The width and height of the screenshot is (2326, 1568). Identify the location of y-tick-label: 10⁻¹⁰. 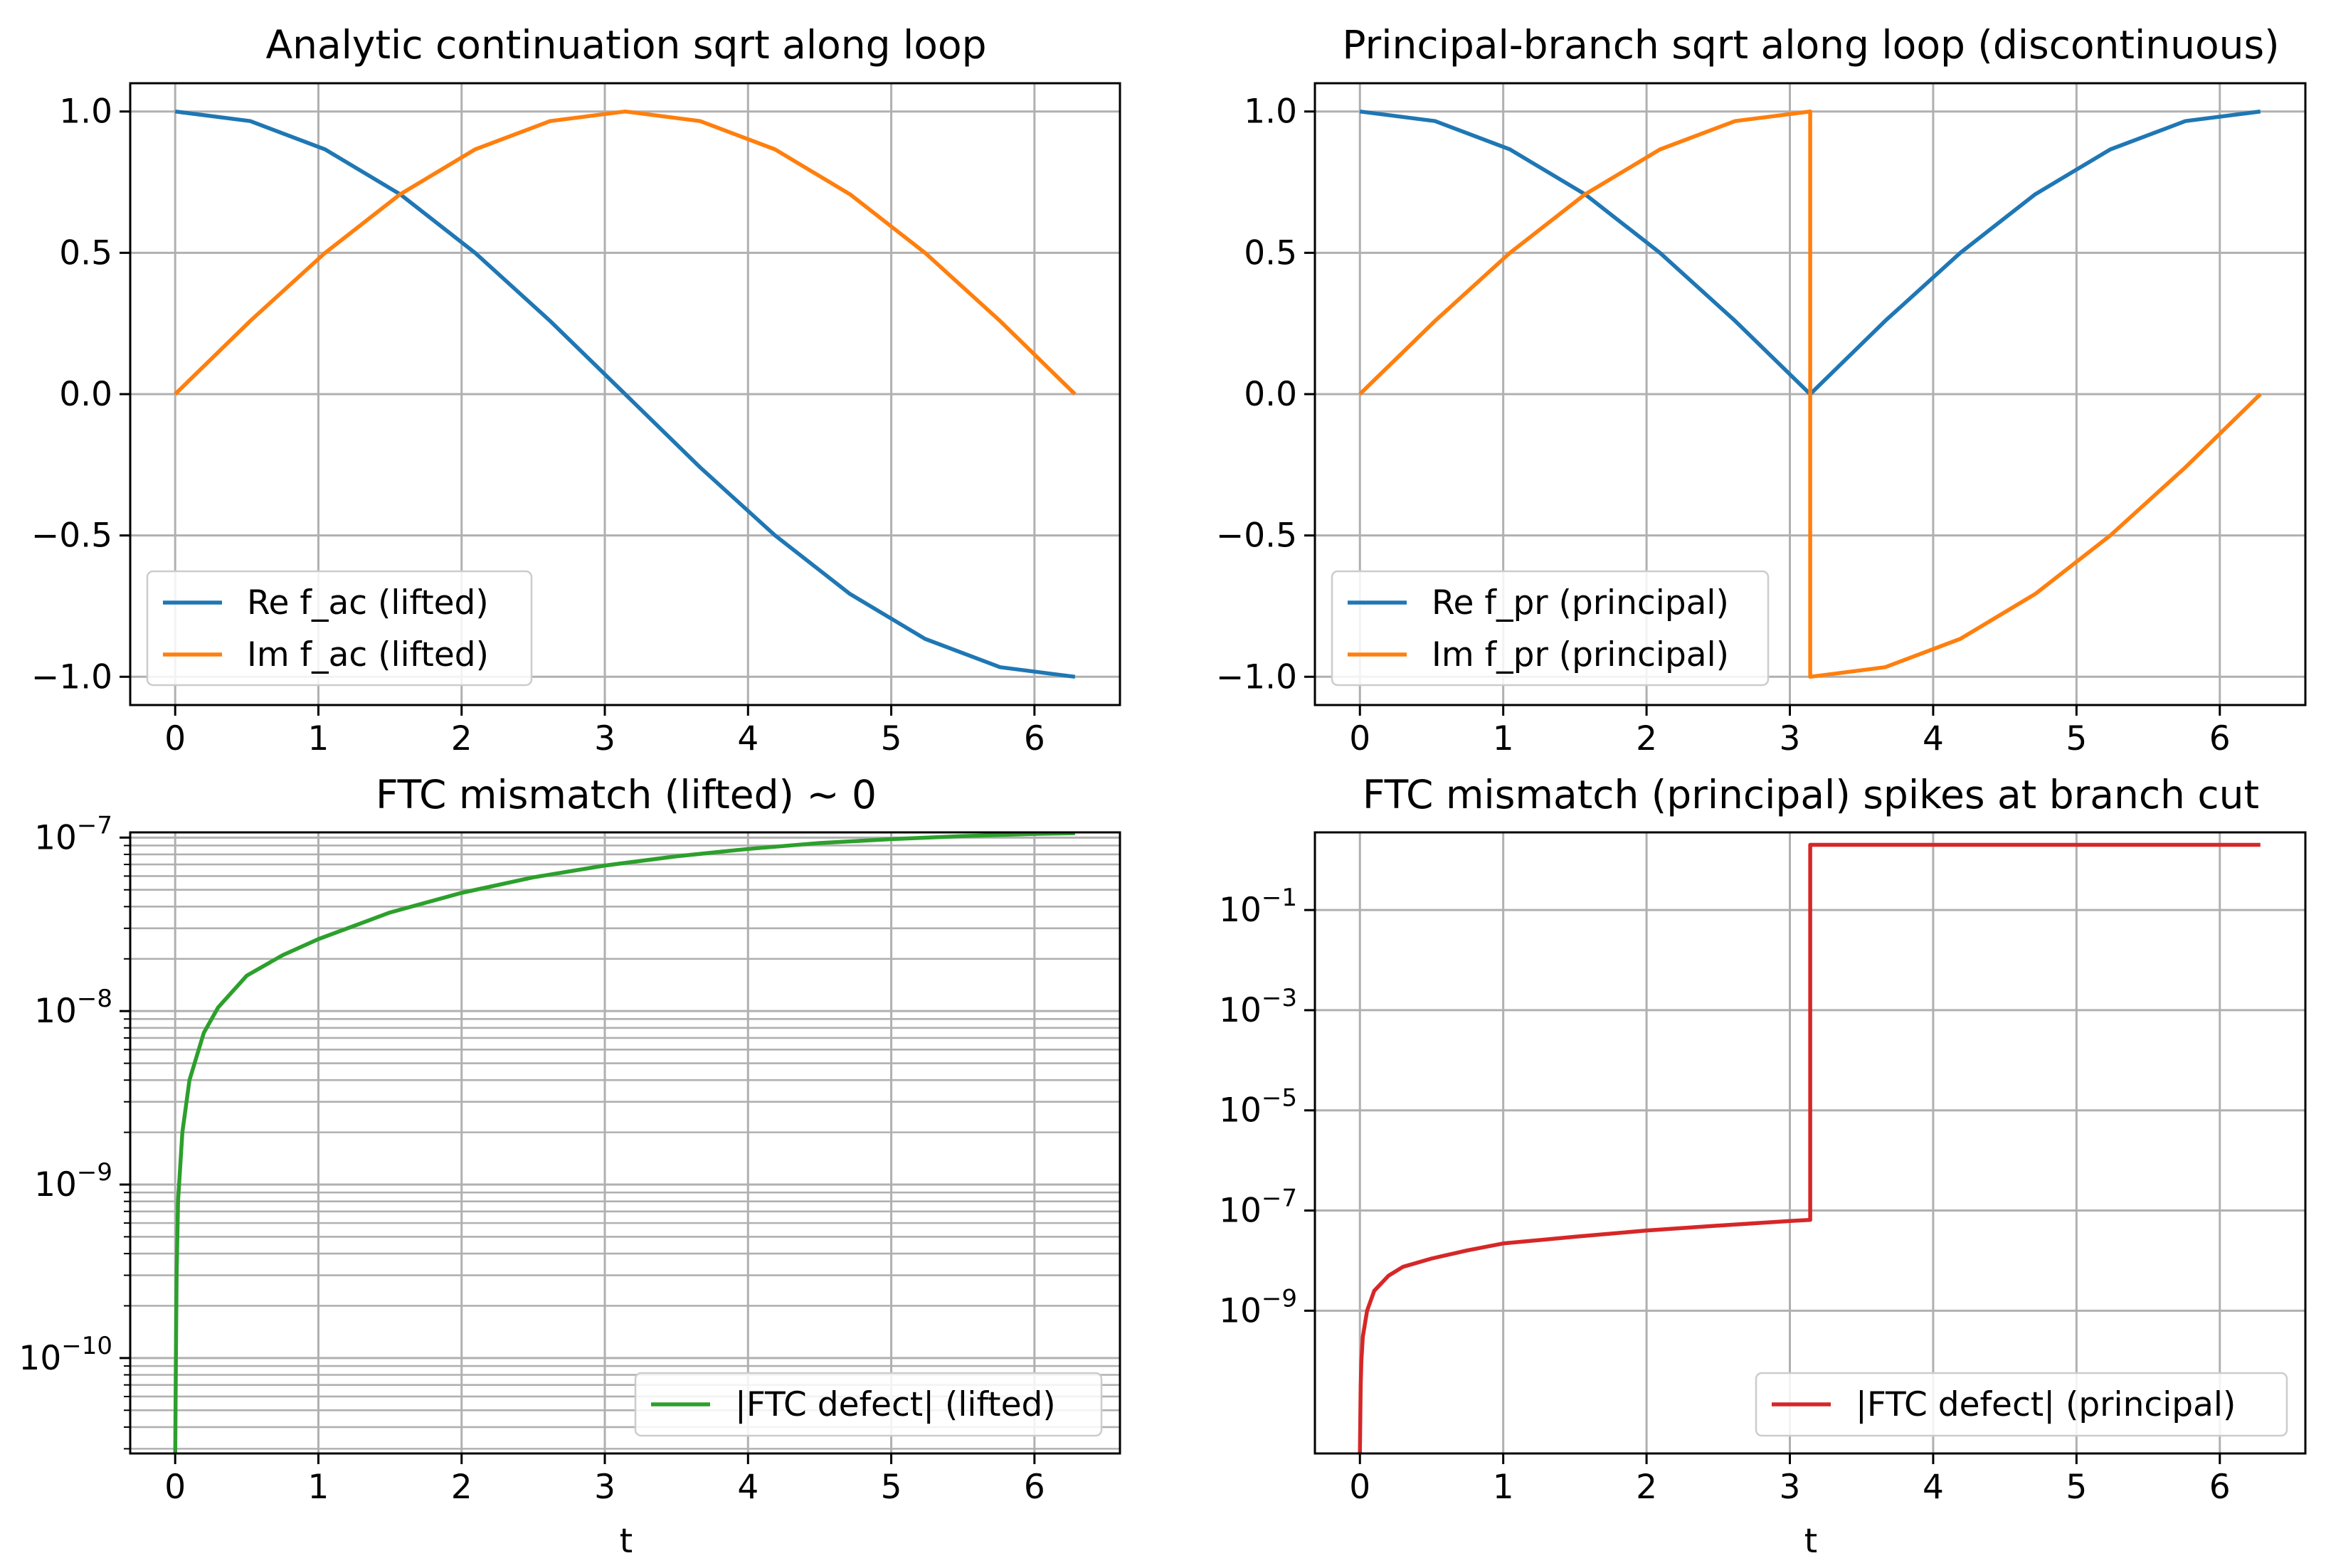
(65, 1355).